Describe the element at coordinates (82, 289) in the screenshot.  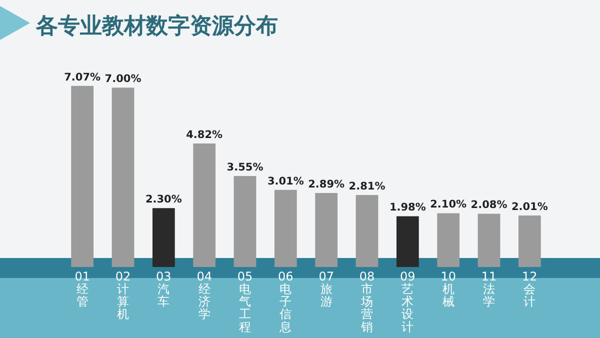
I see `x-tick-label: 01 经管` at that location.